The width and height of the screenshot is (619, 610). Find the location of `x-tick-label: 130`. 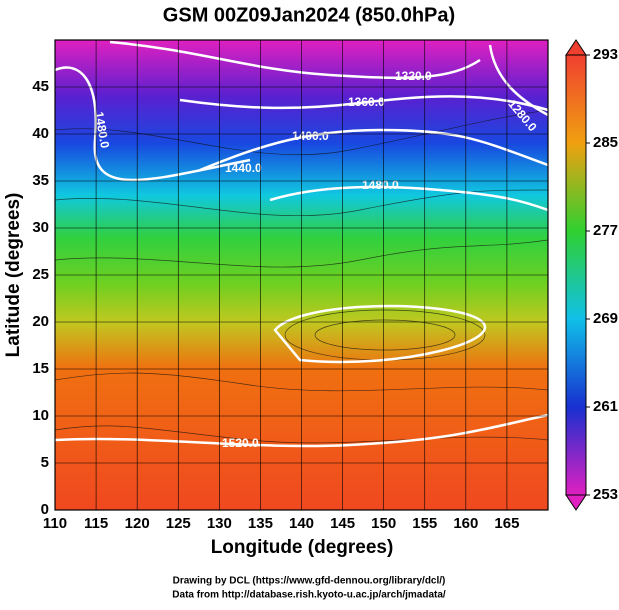

x-tick-label: 130 is located at coordinates (219, 523).